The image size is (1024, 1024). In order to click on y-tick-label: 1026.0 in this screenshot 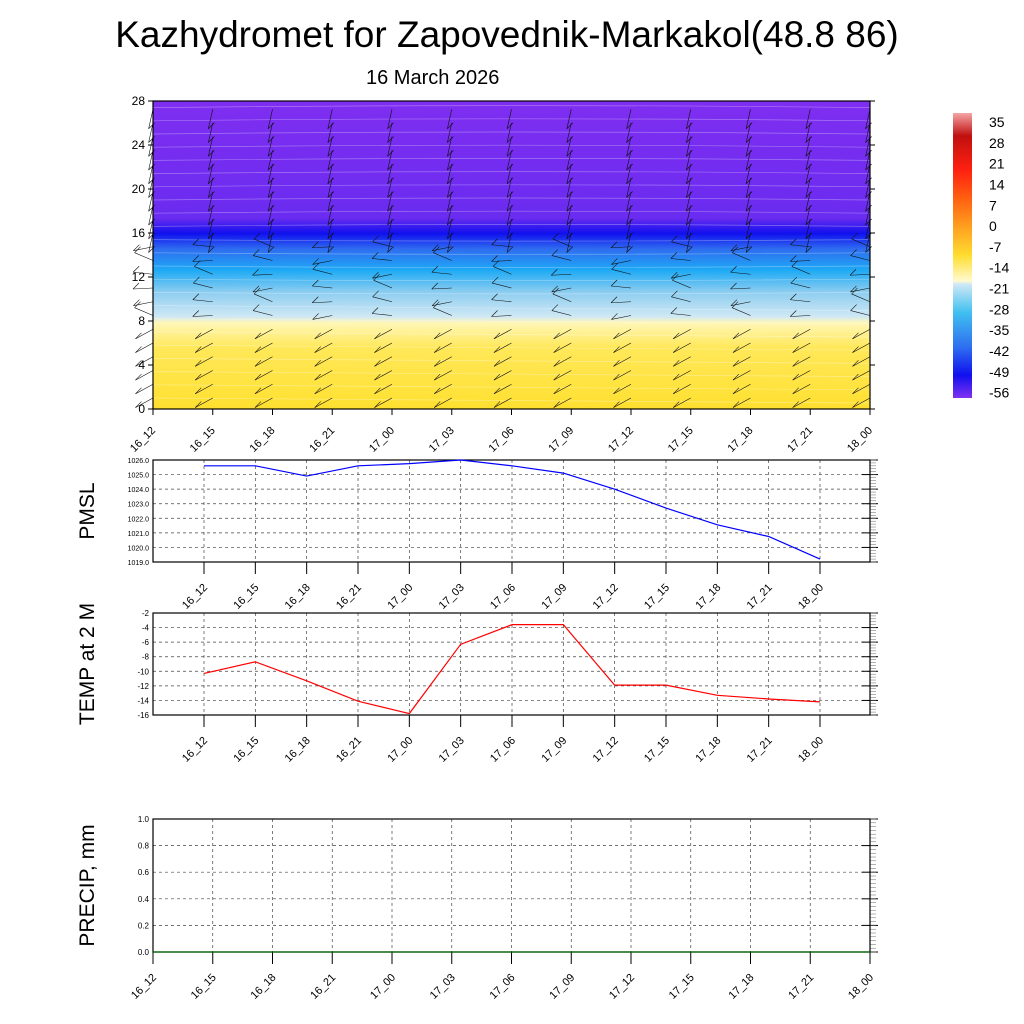, I will do `click(139, 461)`.